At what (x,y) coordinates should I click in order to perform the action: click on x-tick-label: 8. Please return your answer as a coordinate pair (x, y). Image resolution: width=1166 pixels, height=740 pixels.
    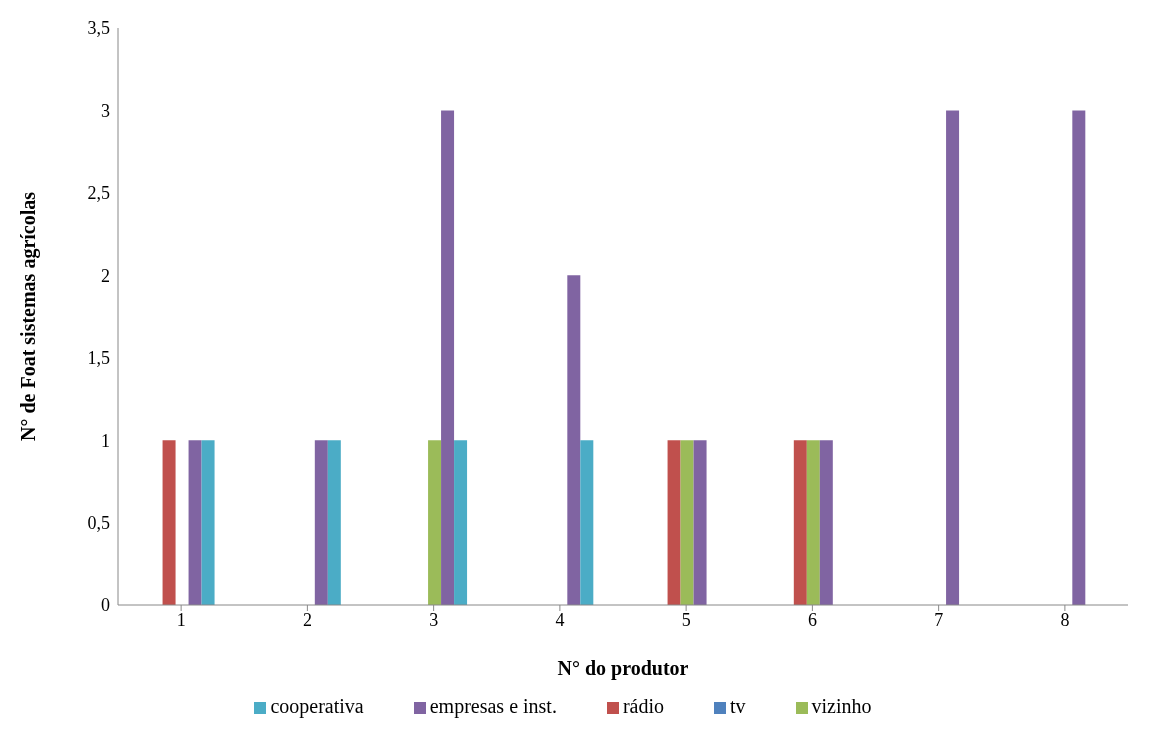
    Looking at the image, I should click on (1065, 619).